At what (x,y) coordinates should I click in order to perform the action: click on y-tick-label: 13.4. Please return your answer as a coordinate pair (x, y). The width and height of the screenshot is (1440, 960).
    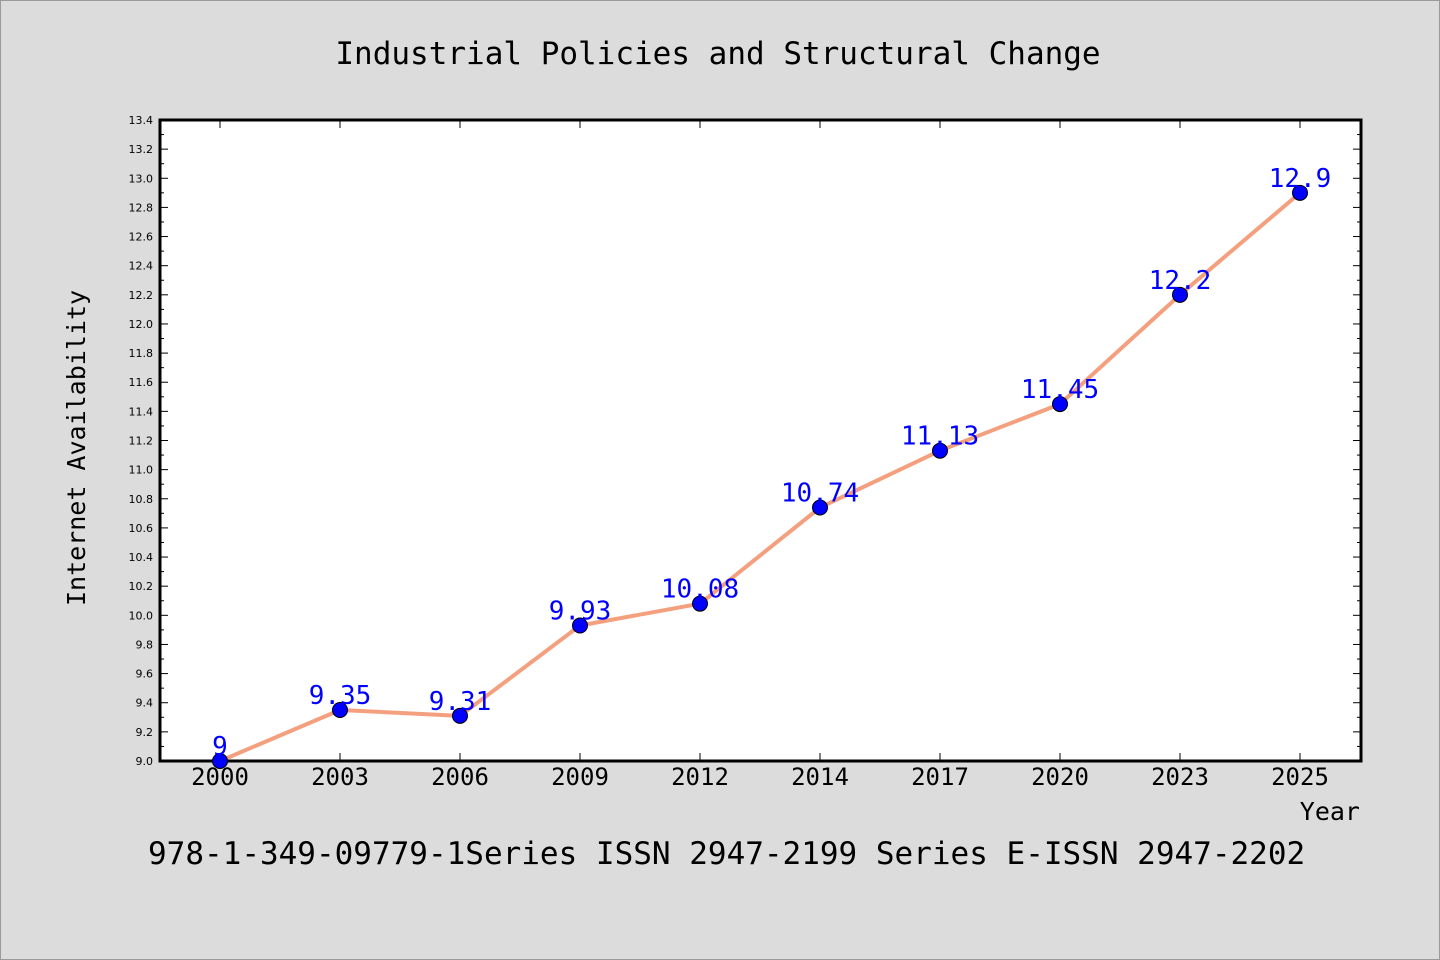
    Looking at the image, I should click on (141, 120).